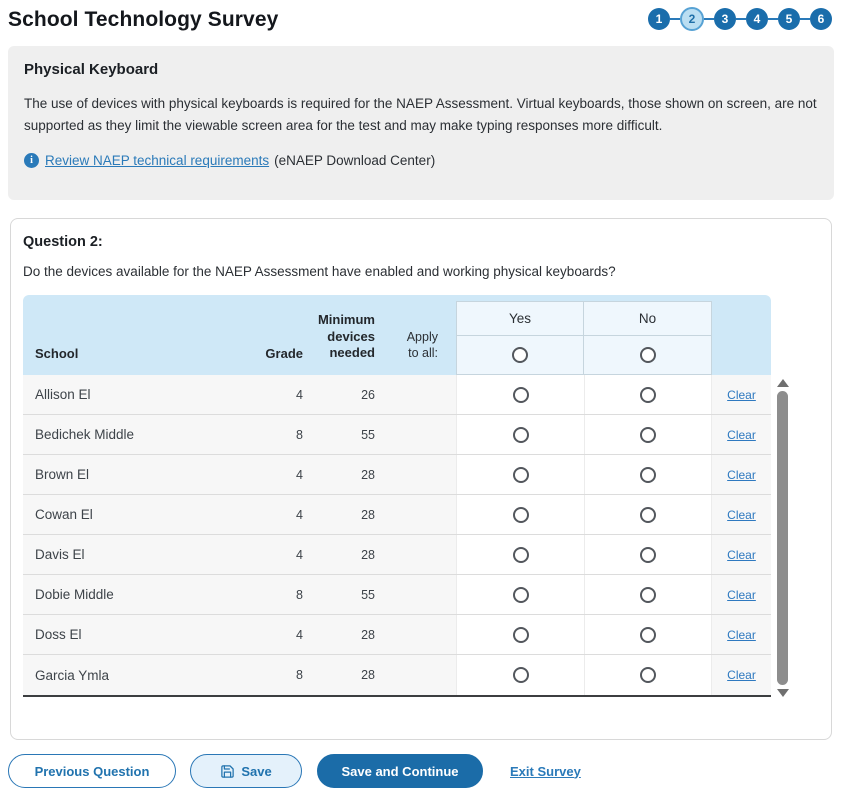 The width and height of the screenshot is (842, 794). Describe the element at coordinates (355, 161) in the screenshot. I see `link-suffix: (eNAEP Download Center)` at that location.